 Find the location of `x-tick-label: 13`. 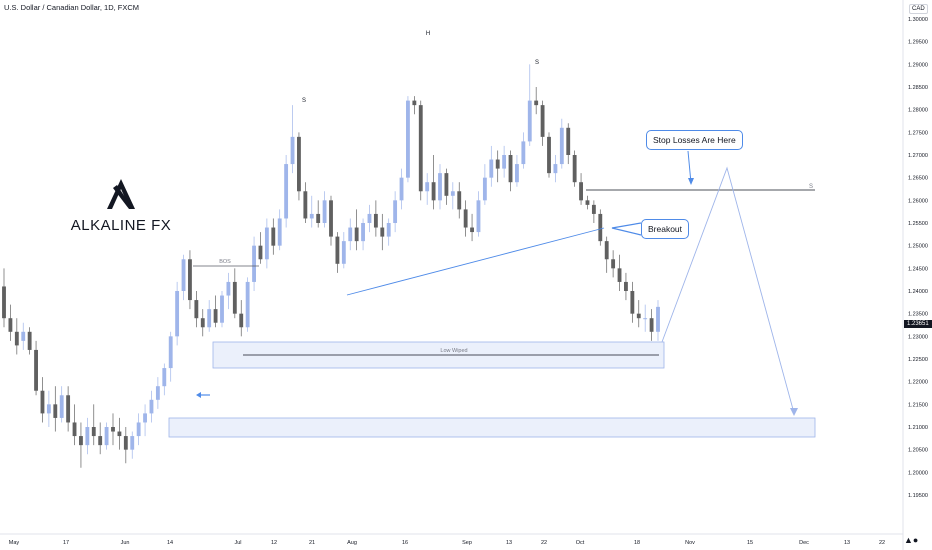

x-tick-label: 13 is located at coordinates (847, 543).